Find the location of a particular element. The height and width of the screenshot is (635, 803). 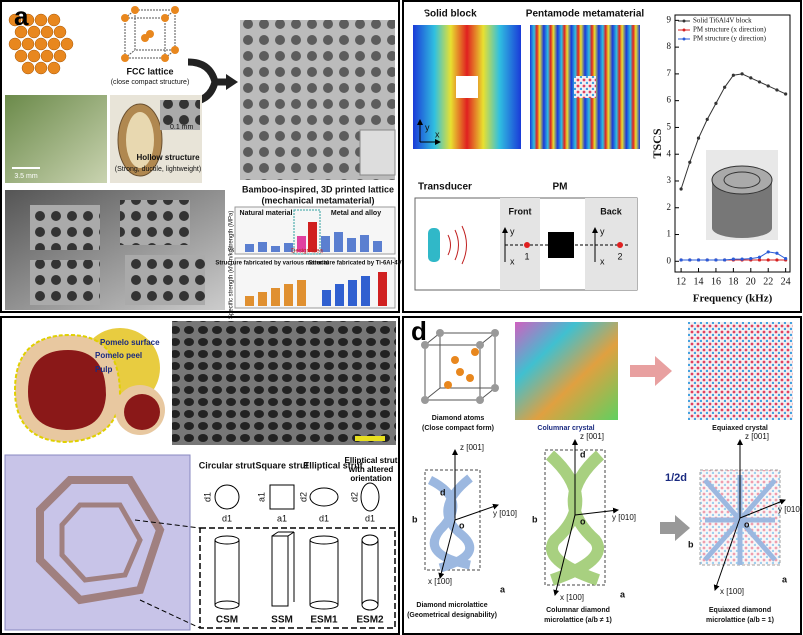

lattice-title: Bamboo-inspired, 3D printed lattice is located at coordinates (318, 189).